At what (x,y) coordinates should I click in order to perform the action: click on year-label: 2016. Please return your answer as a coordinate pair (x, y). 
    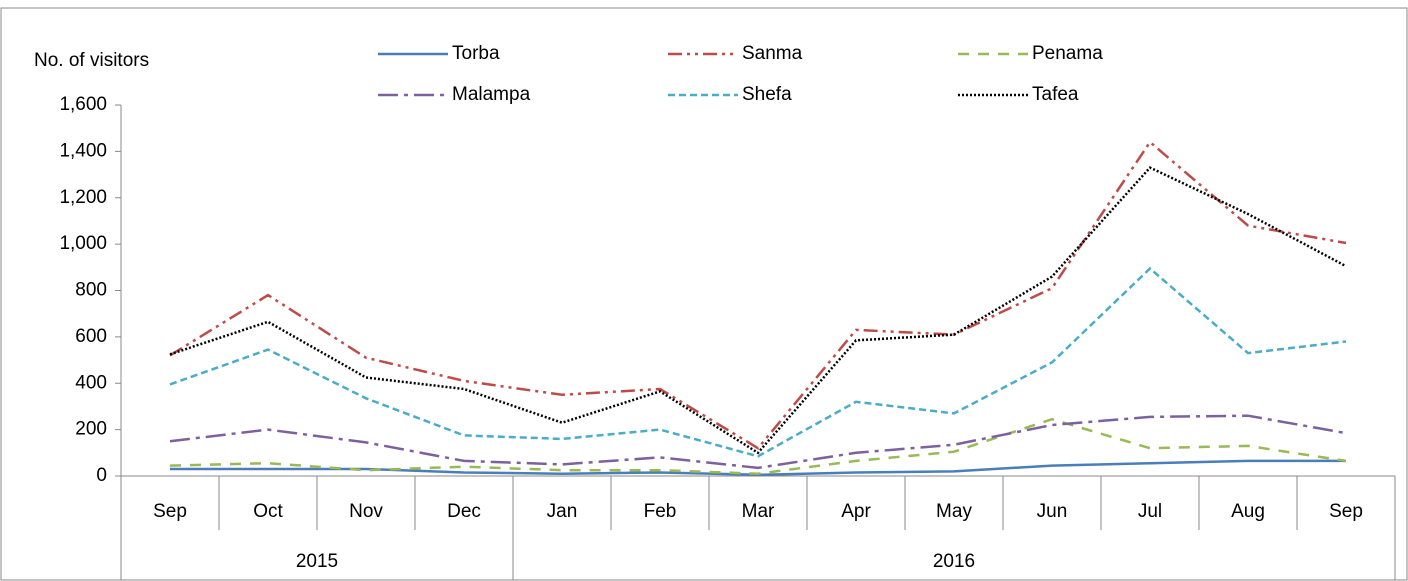
    Looking at the image, I should click on (954, 561).